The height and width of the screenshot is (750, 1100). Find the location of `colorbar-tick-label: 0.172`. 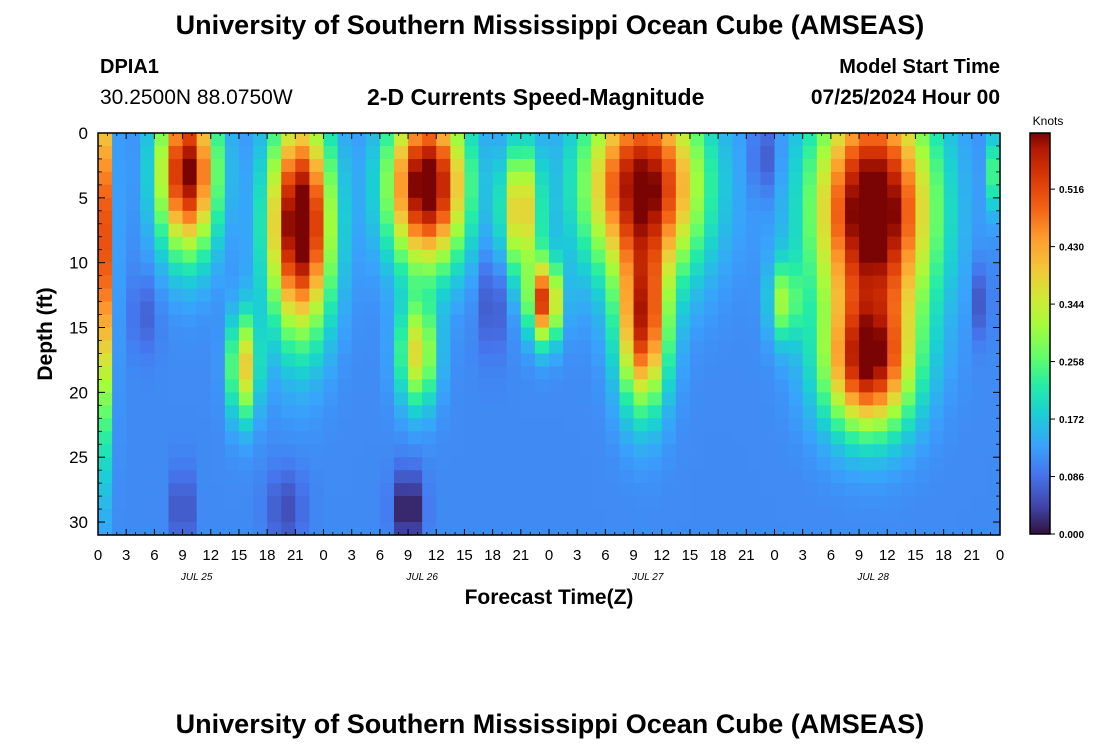

colorbar-tick-label: 0.172 is located at coordinates (1071, 420).